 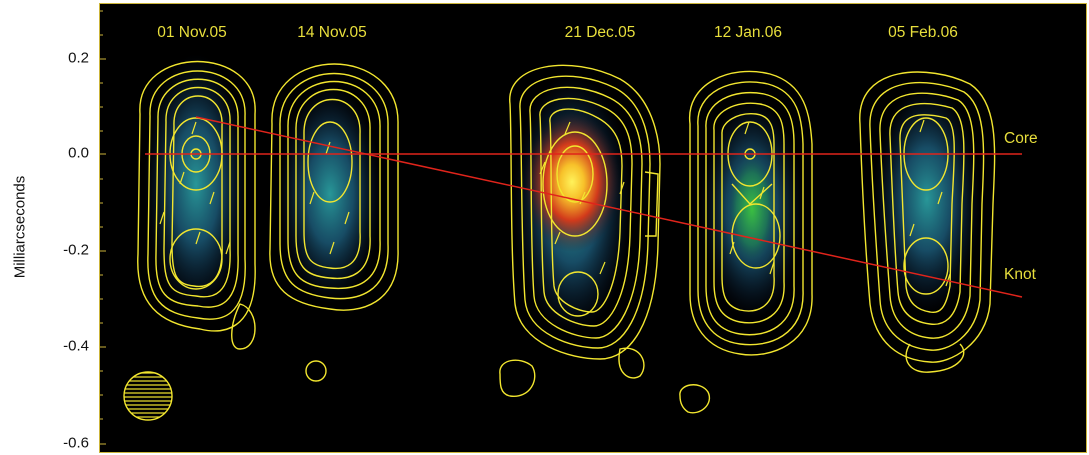 I want to click on epoch-label: 01 Nov.05, so click(x=192, y=32).